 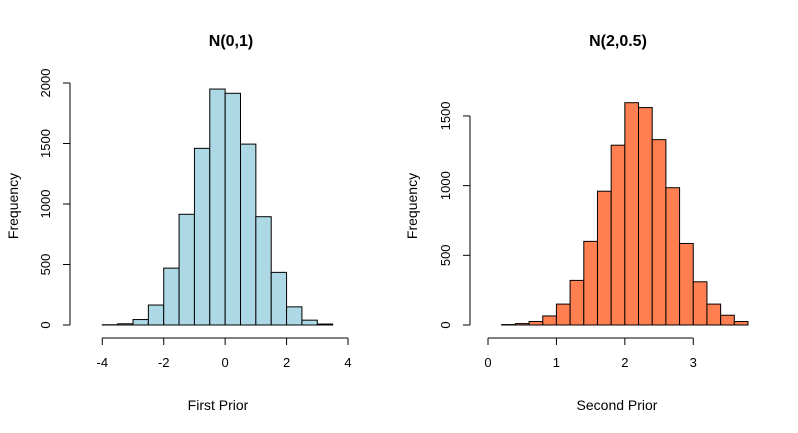 What do you see at coordinates (347, 362) in the screenshot?
I see `x-tick-label: 4` at bounding box center [347, 362].